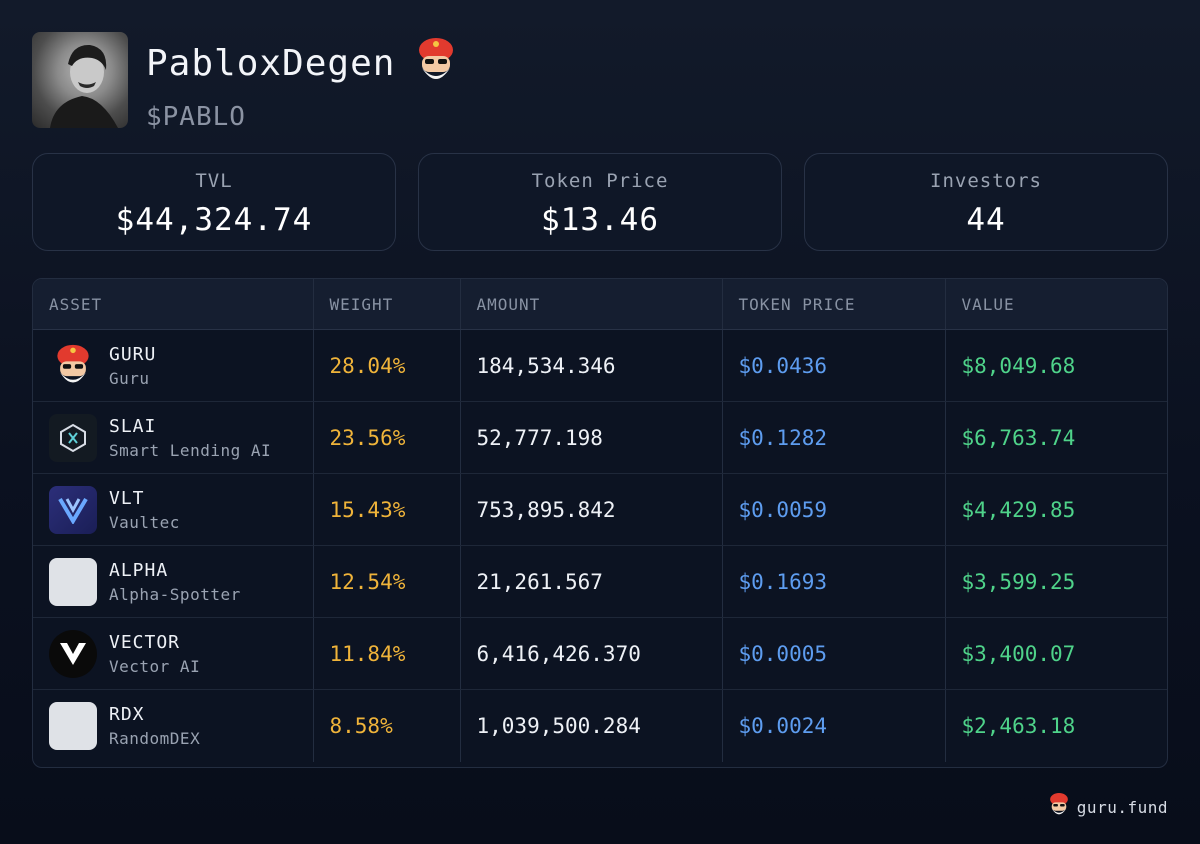 The width and height of the screenshot is (1200, 844). What do you see at coordinates (133, 354) in the screenshot?
I see `asset-symbol: GURU` at bounding box center [133, 354].